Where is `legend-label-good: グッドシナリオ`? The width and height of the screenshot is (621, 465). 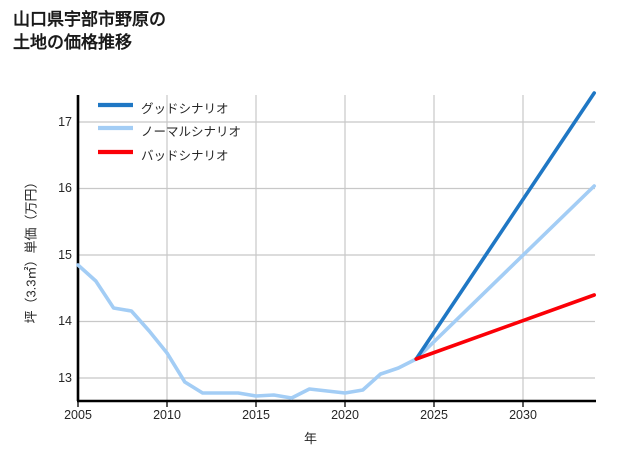 legend-label-good: グッドシナリオ is located at coordinates (185, 109).